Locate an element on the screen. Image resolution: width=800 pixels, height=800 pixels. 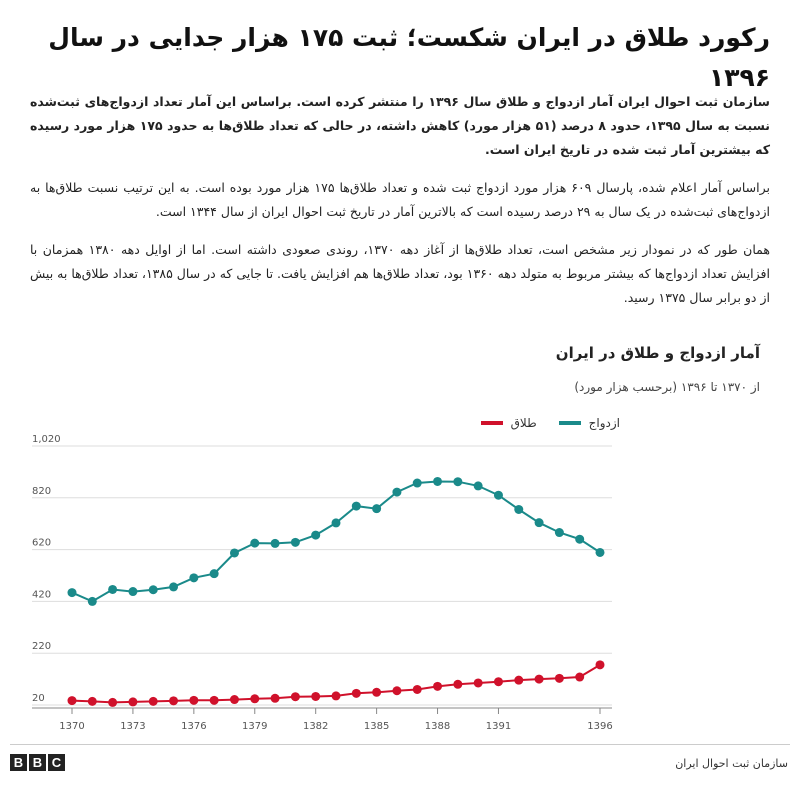
legend-item-marriage: ازدواج is located at coordinates (589, 423).